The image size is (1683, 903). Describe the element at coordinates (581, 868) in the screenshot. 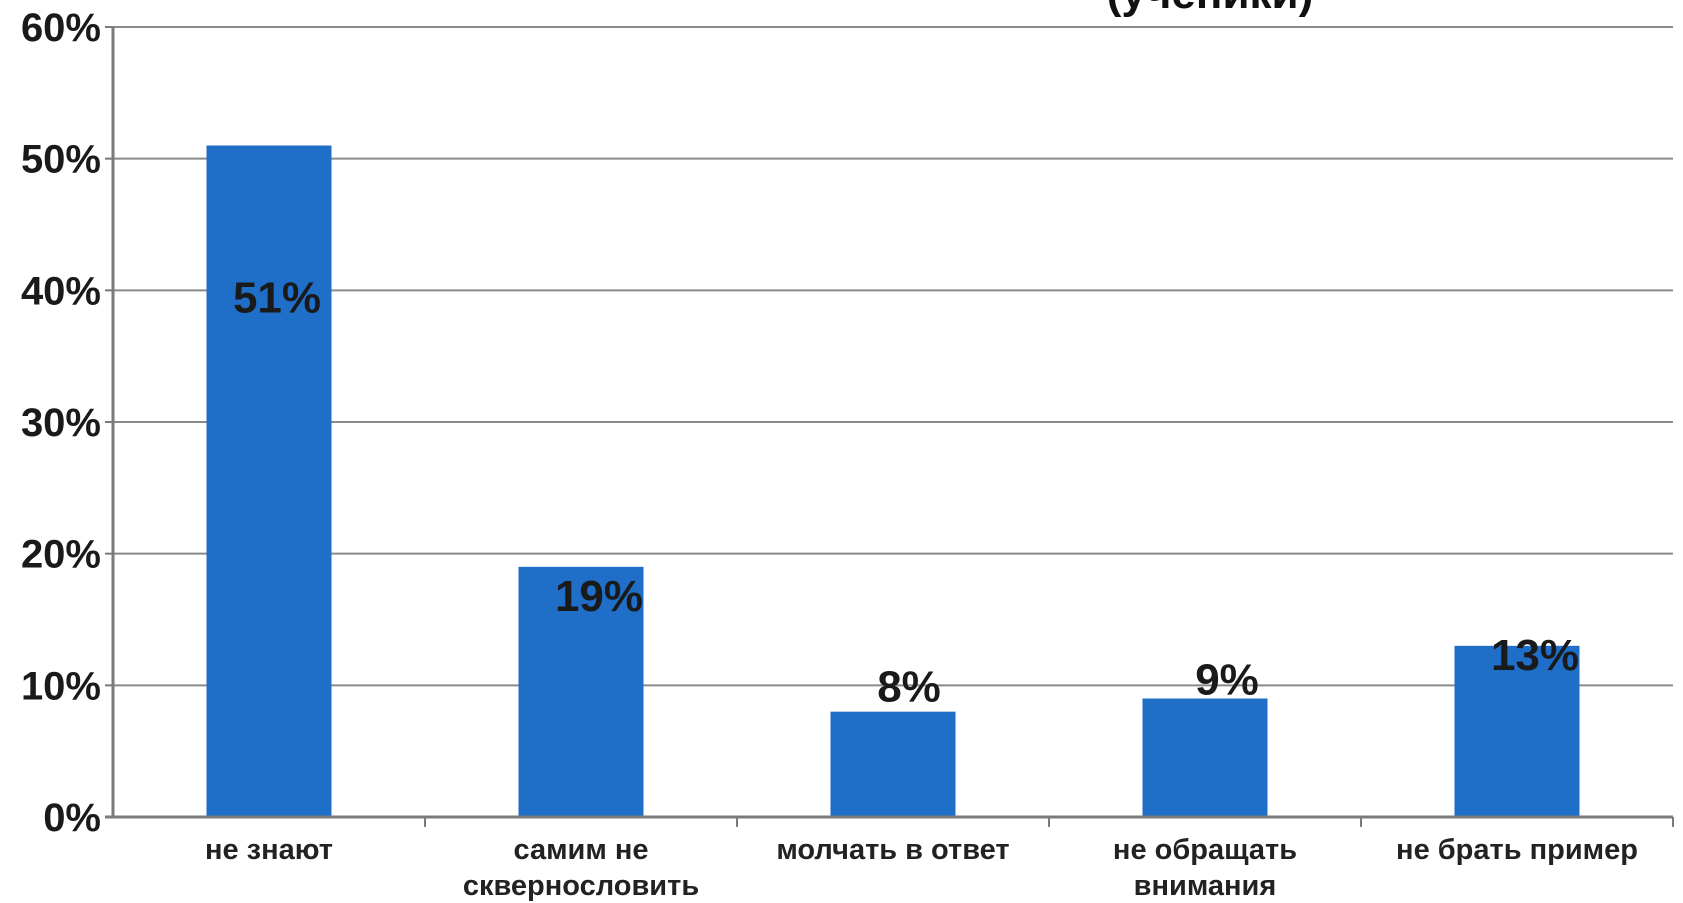

I see `x-category-label: самим не сквернословить` at that location.